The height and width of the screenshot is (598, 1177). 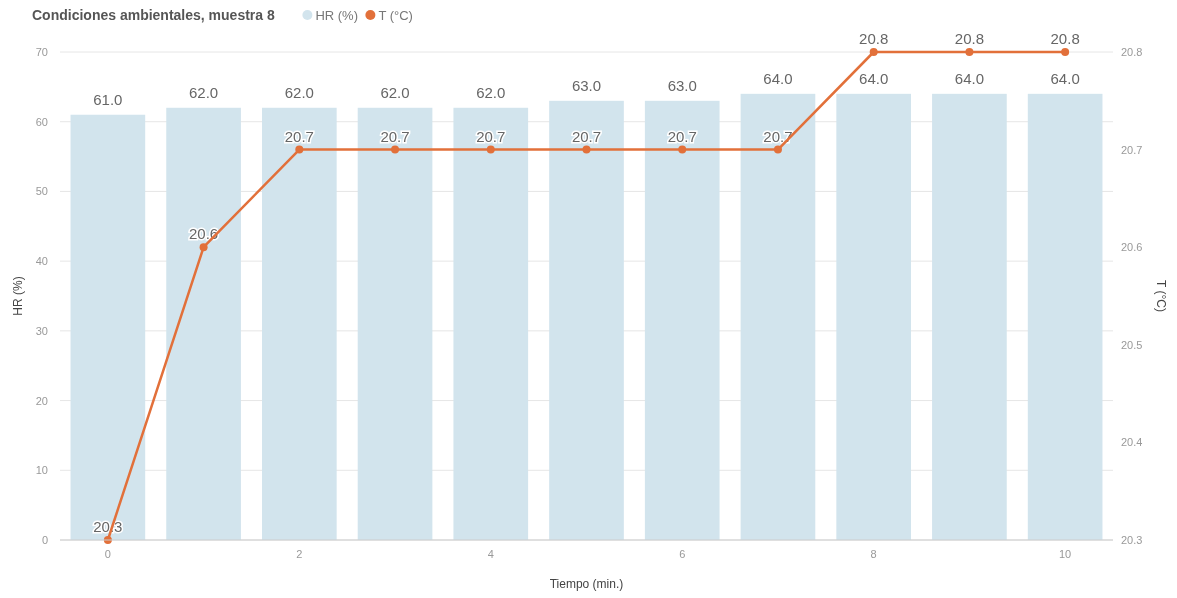 What do you see at coordinates (41, 470) in the screenshot?
I see `y-tick-label: 10` at bounding box center [41, 470].